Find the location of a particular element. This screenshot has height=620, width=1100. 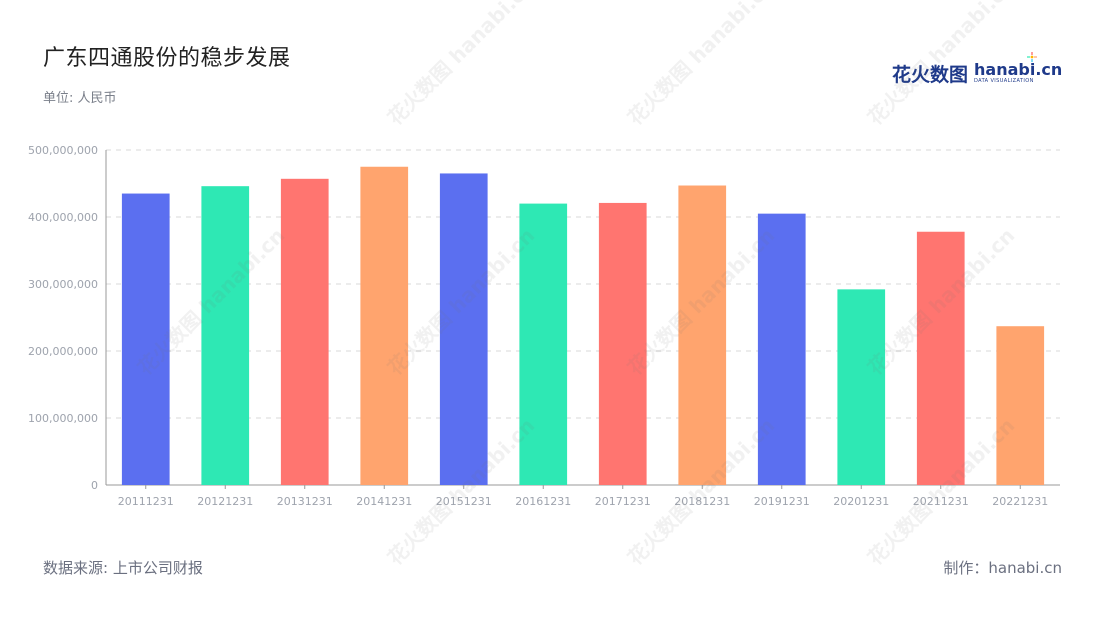

y-tick-label: 400,000,000 is located at coordinates (63, 217).